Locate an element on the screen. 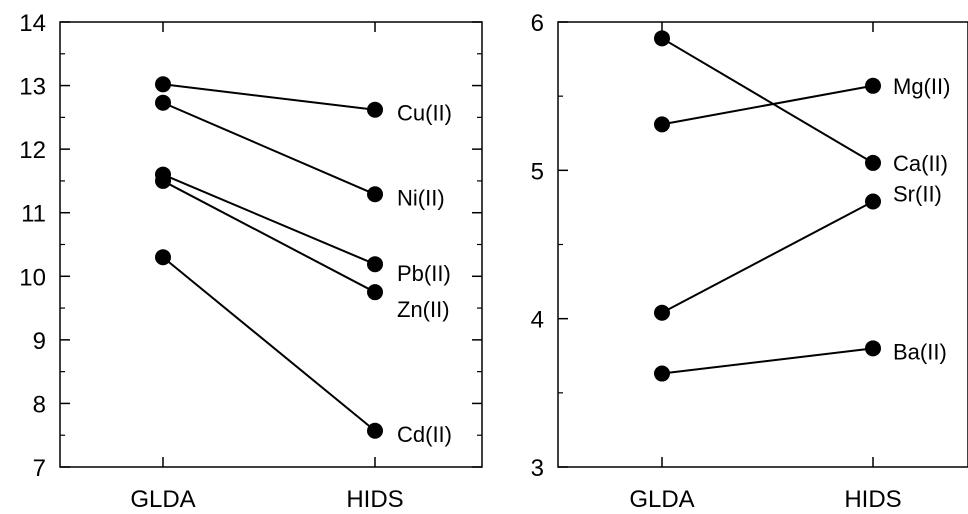 The image size is (968, 514). y-tick-label: 12 is located at coordinates (32, 150).